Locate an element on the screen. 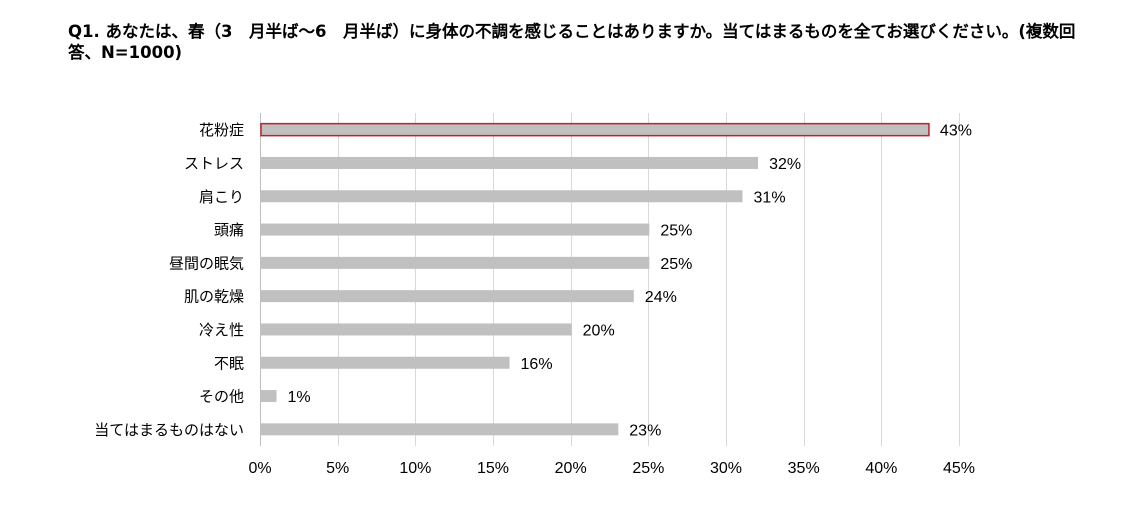 This screenshot has height=507, width=1144. x-tick-label: 30% is located at coordinates (726, 468).